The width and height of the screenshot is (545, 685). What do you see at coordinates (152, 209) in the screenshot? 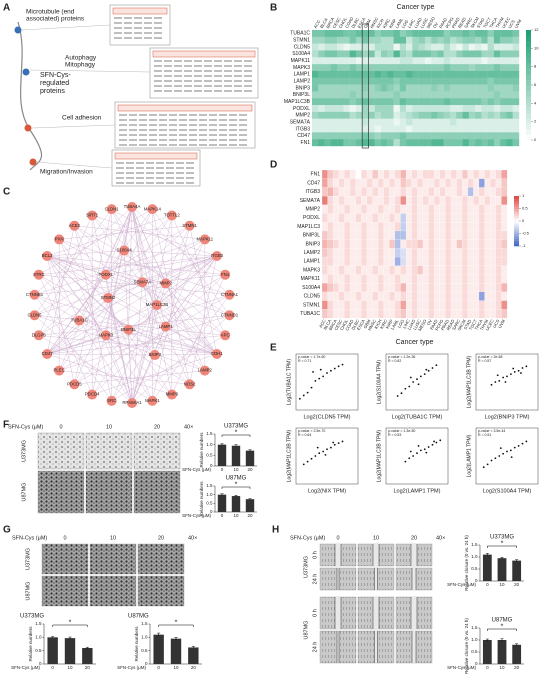
I see `network-node` at bounding box center [152, 209].